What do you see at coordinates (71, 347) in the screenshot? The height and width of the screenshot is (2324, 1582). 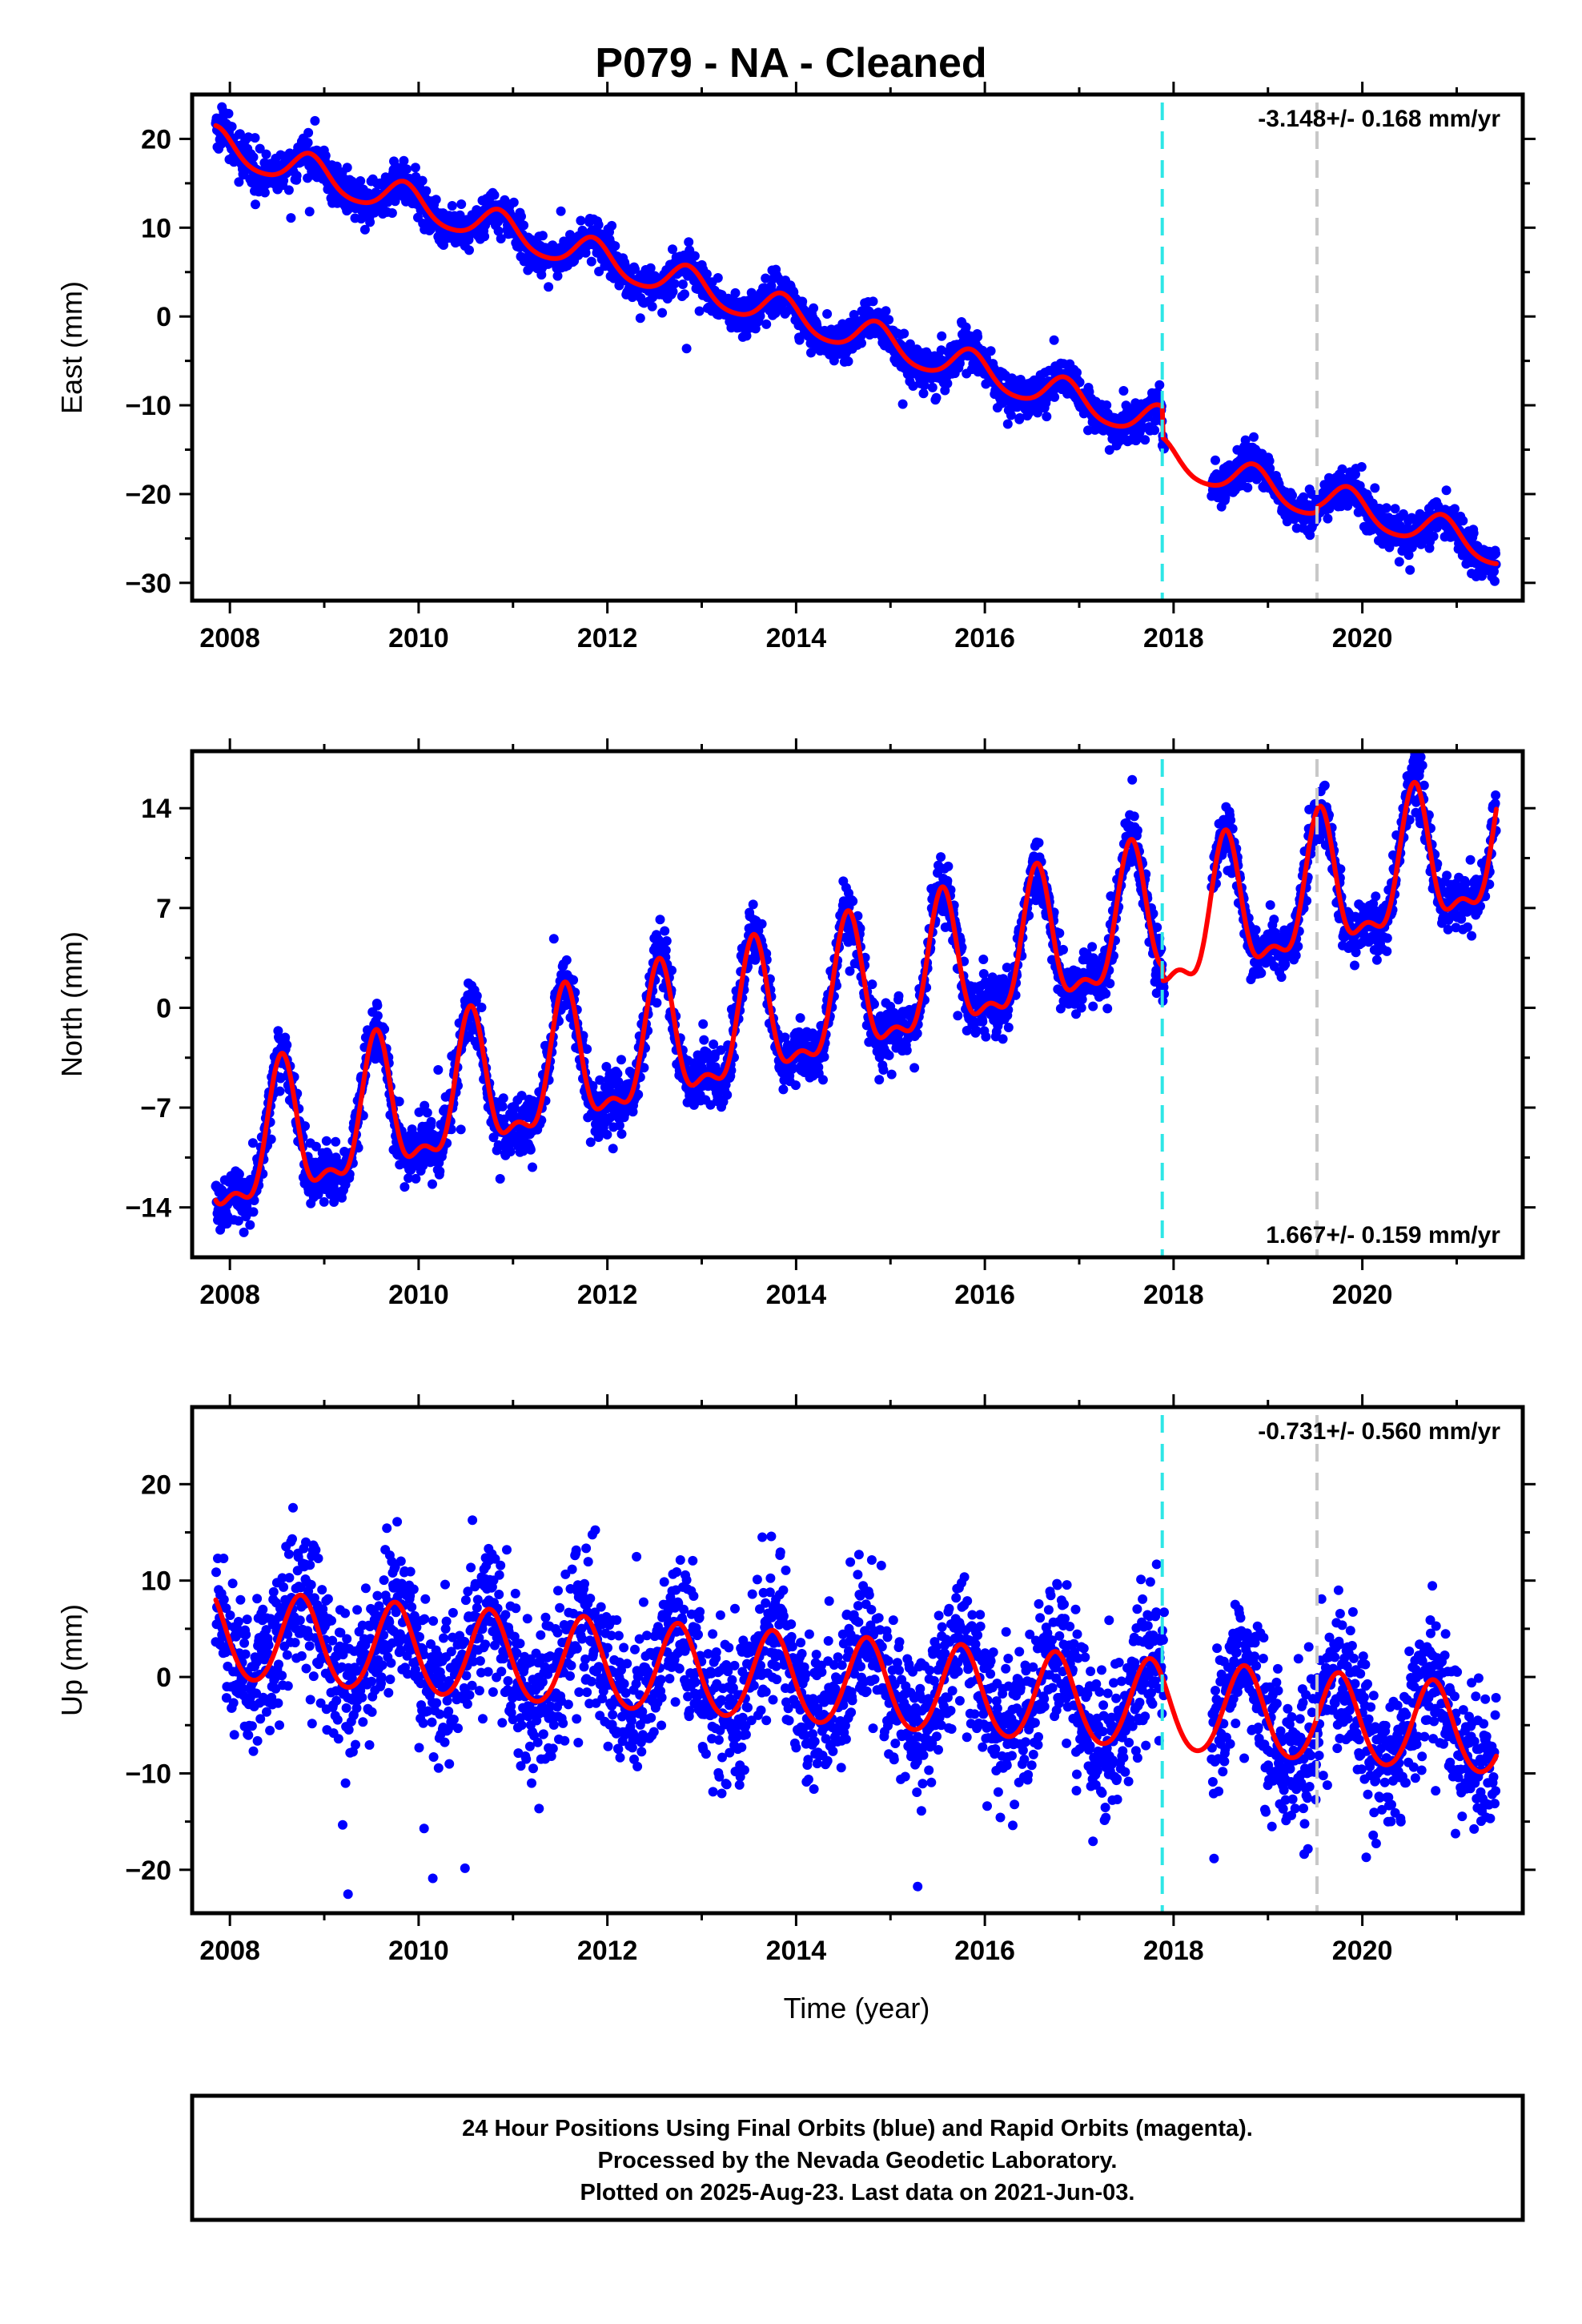 I see `east-y-axis-label: East (mm)` at bounding box center [71, 347].